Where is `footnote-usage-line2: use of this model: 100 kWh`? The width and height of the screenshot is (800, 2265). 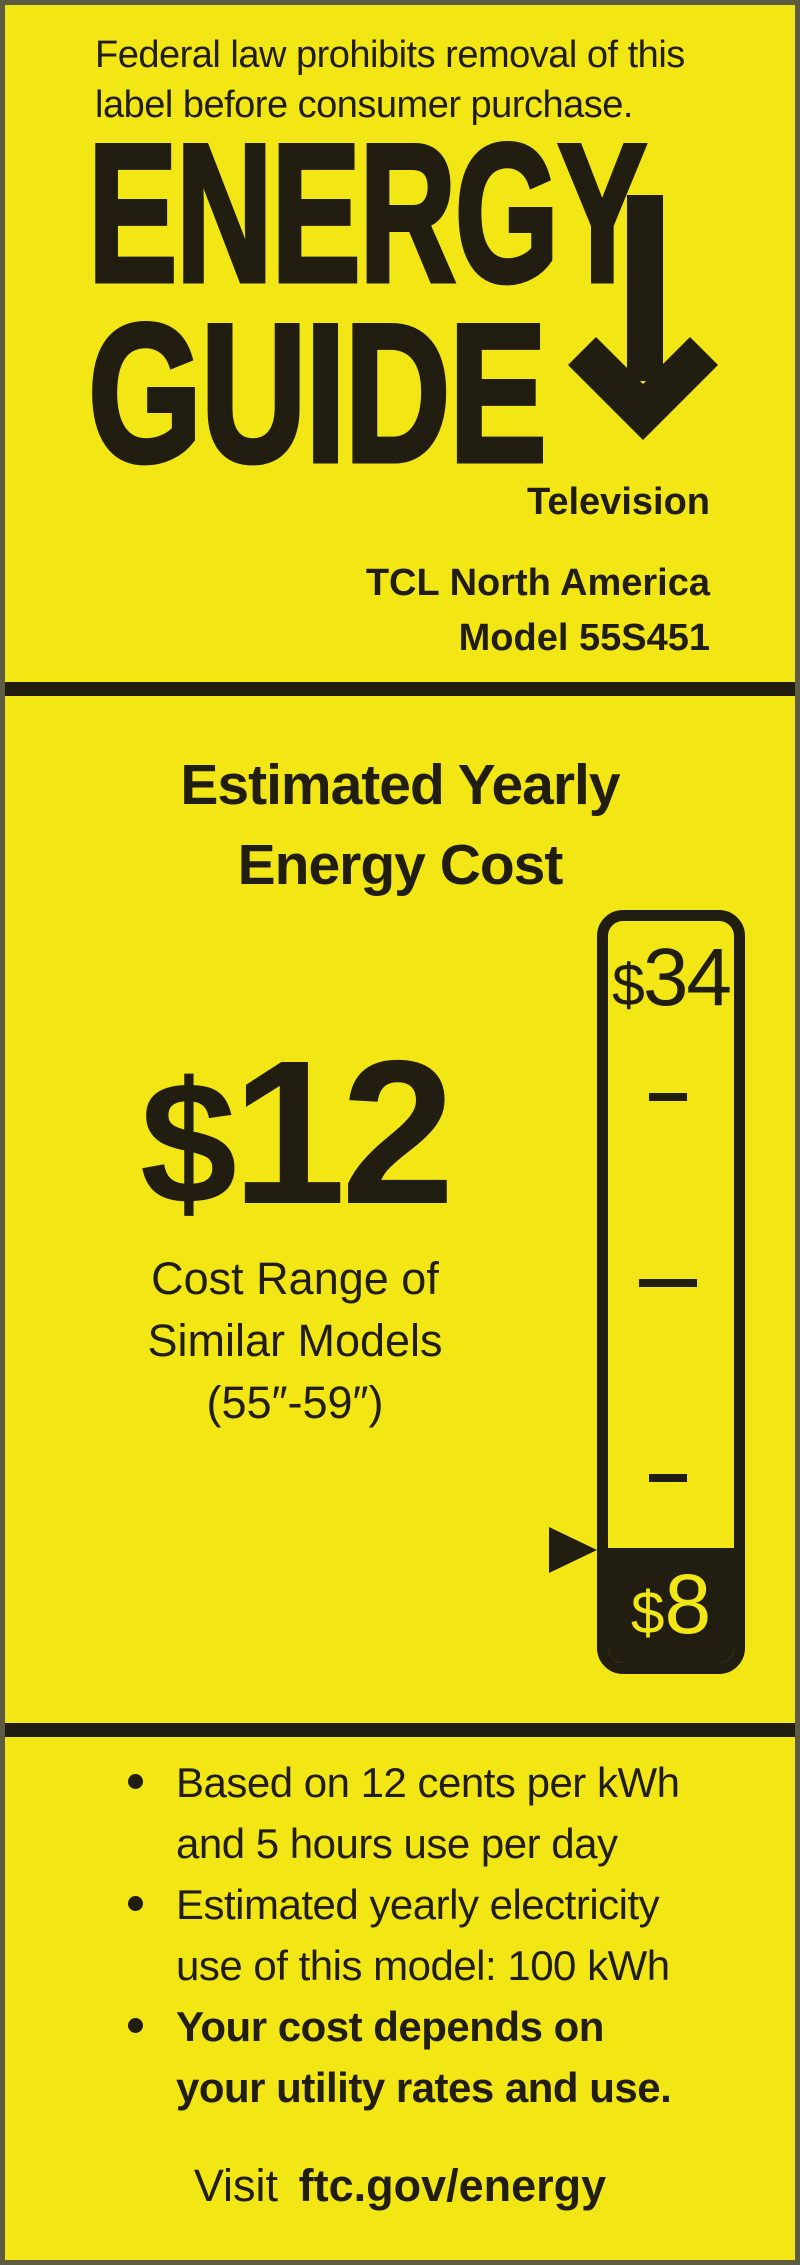 footnote-usage-line2: use of this model: 100 kWh is located at coordinates (423, 1965).